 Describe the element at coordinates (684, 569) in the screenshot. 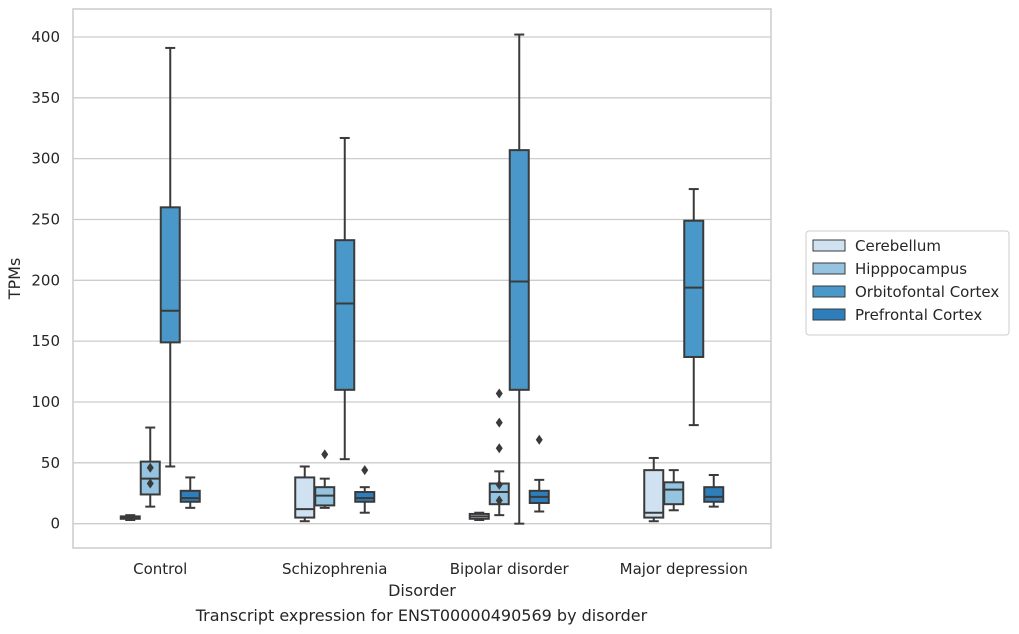

I see `x-tick-label: Major depression` at that location.